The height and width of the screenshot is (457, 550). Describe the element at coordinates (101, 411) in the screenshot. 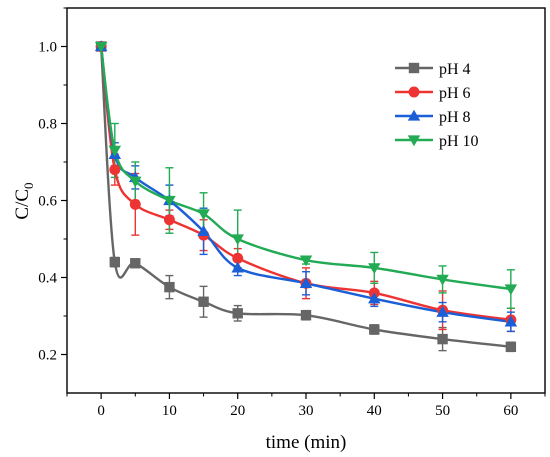

I see `x-tick-label: 0` at that location.